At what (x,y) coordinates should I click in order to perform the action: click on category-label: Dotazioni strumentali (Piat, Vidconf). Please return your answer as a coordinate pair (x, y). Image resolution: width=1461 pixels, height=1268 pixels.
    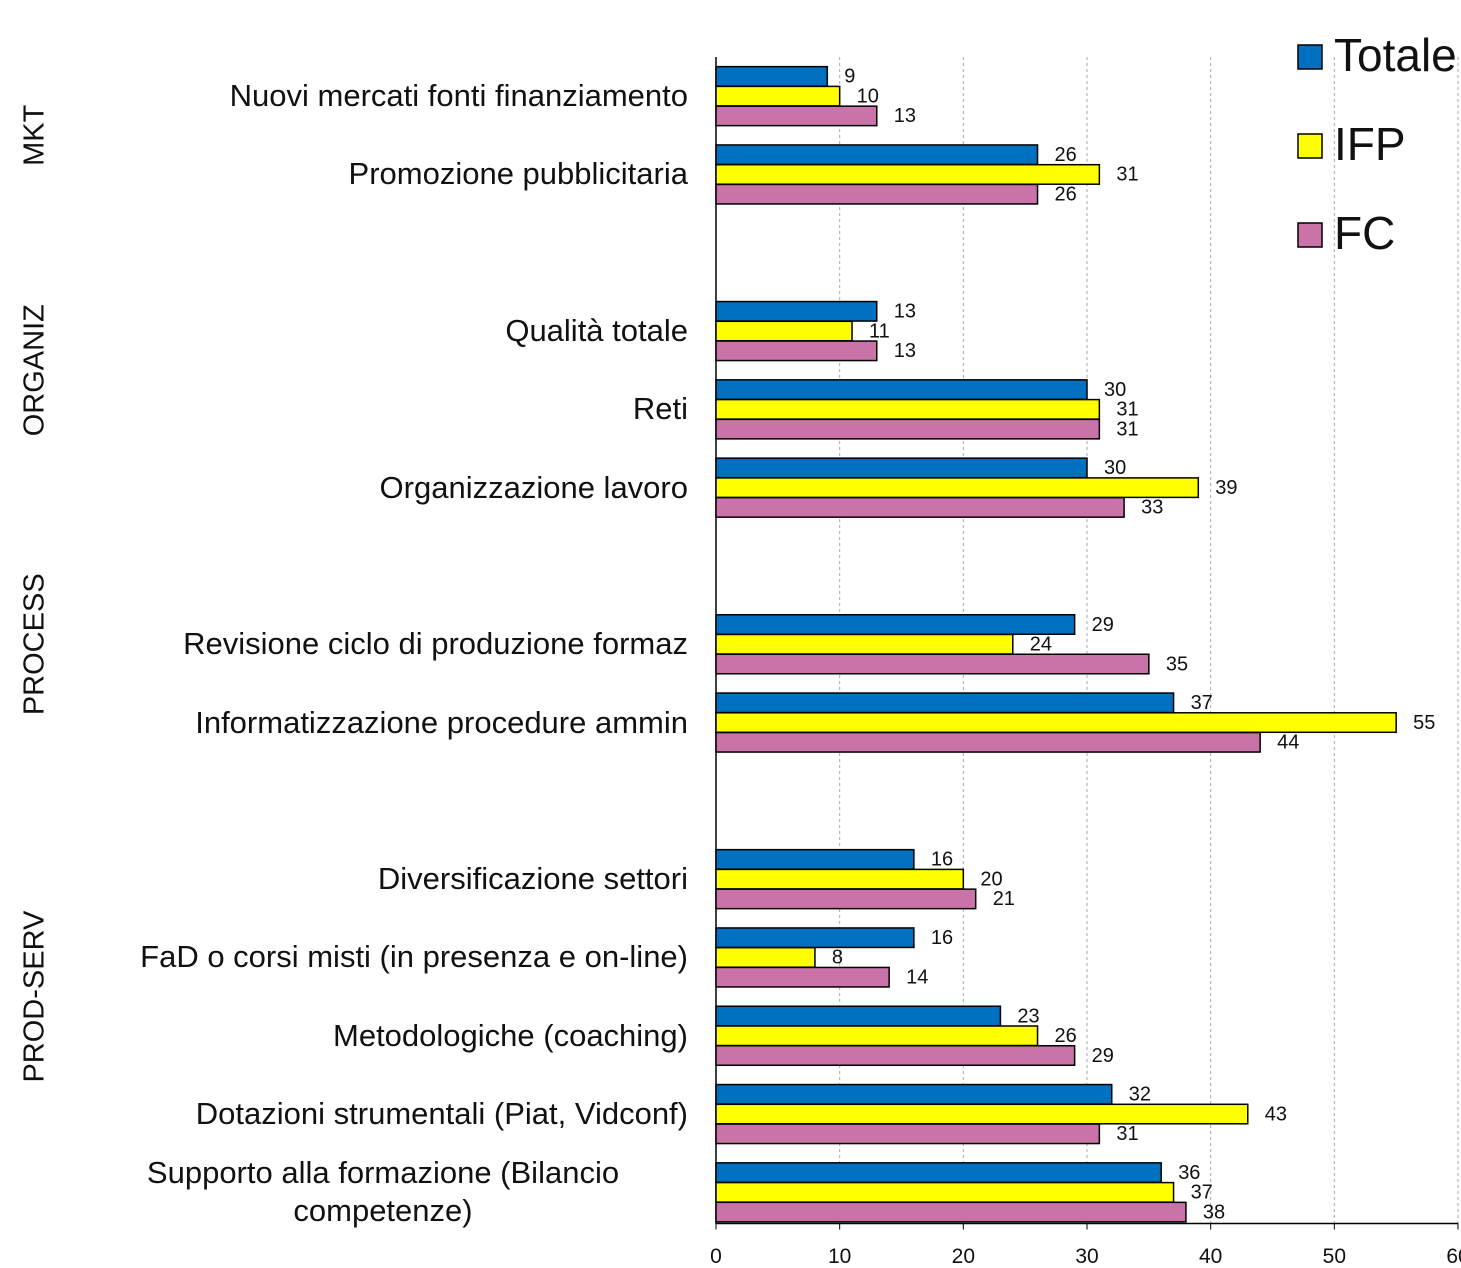
    Looking at the image, I should click on (441, 1114).